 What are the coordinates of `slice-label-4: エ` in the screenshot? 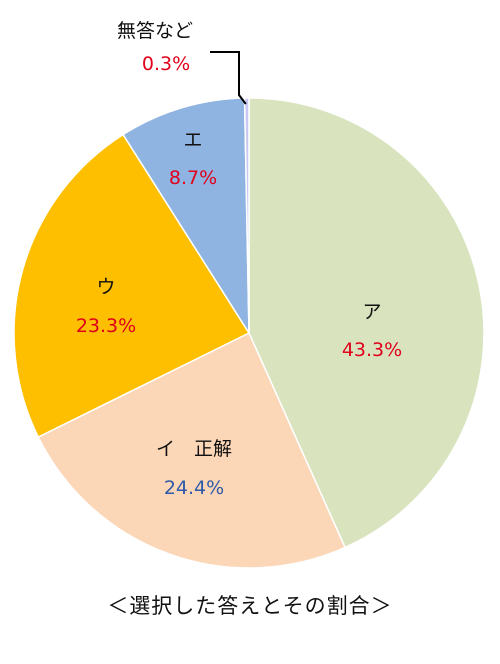 It's located at (192, 140).